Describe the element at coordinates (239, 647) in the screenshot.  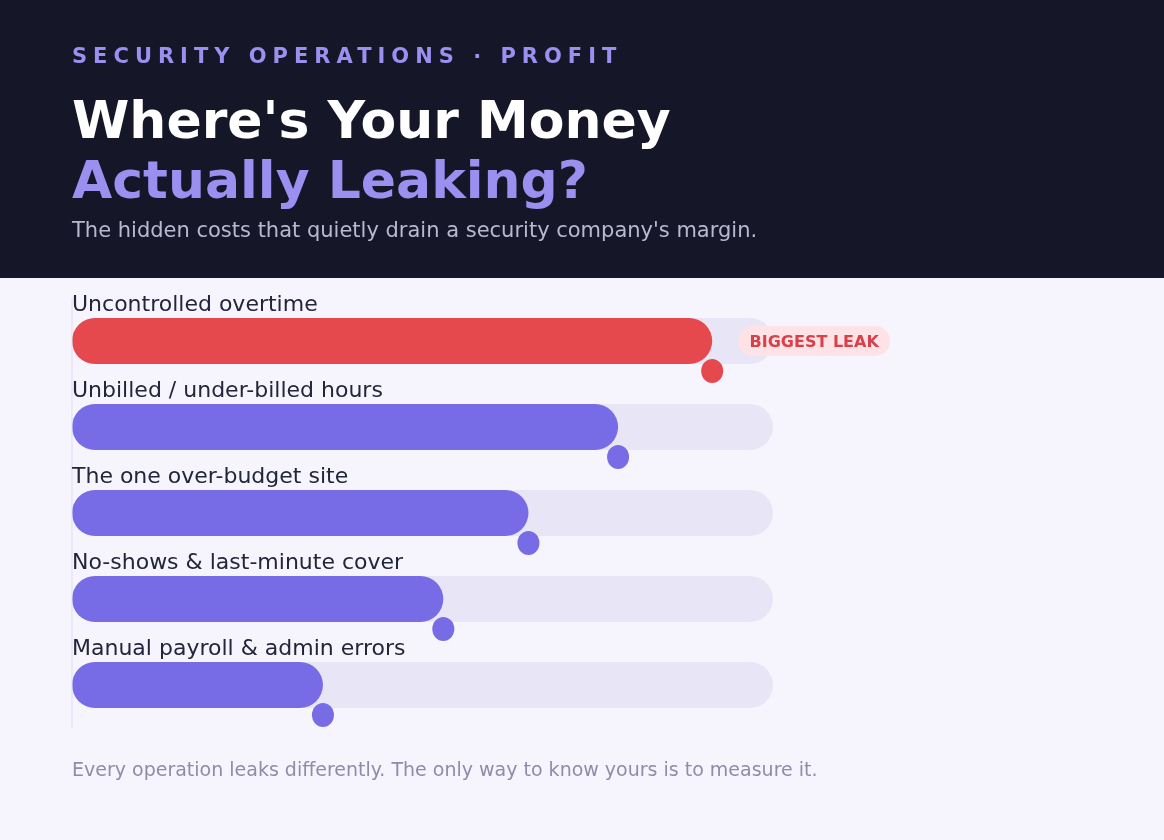
I see `y-tick-label: Manual payroll & admin errors` at that location.